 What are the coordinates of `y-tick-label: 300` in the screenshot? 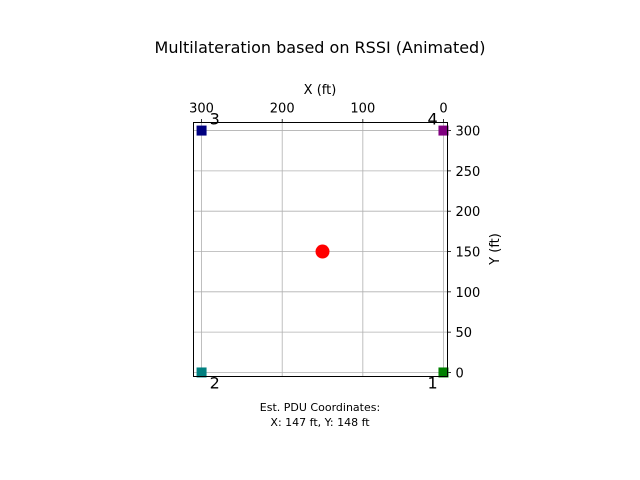 It's located at (468, 132).